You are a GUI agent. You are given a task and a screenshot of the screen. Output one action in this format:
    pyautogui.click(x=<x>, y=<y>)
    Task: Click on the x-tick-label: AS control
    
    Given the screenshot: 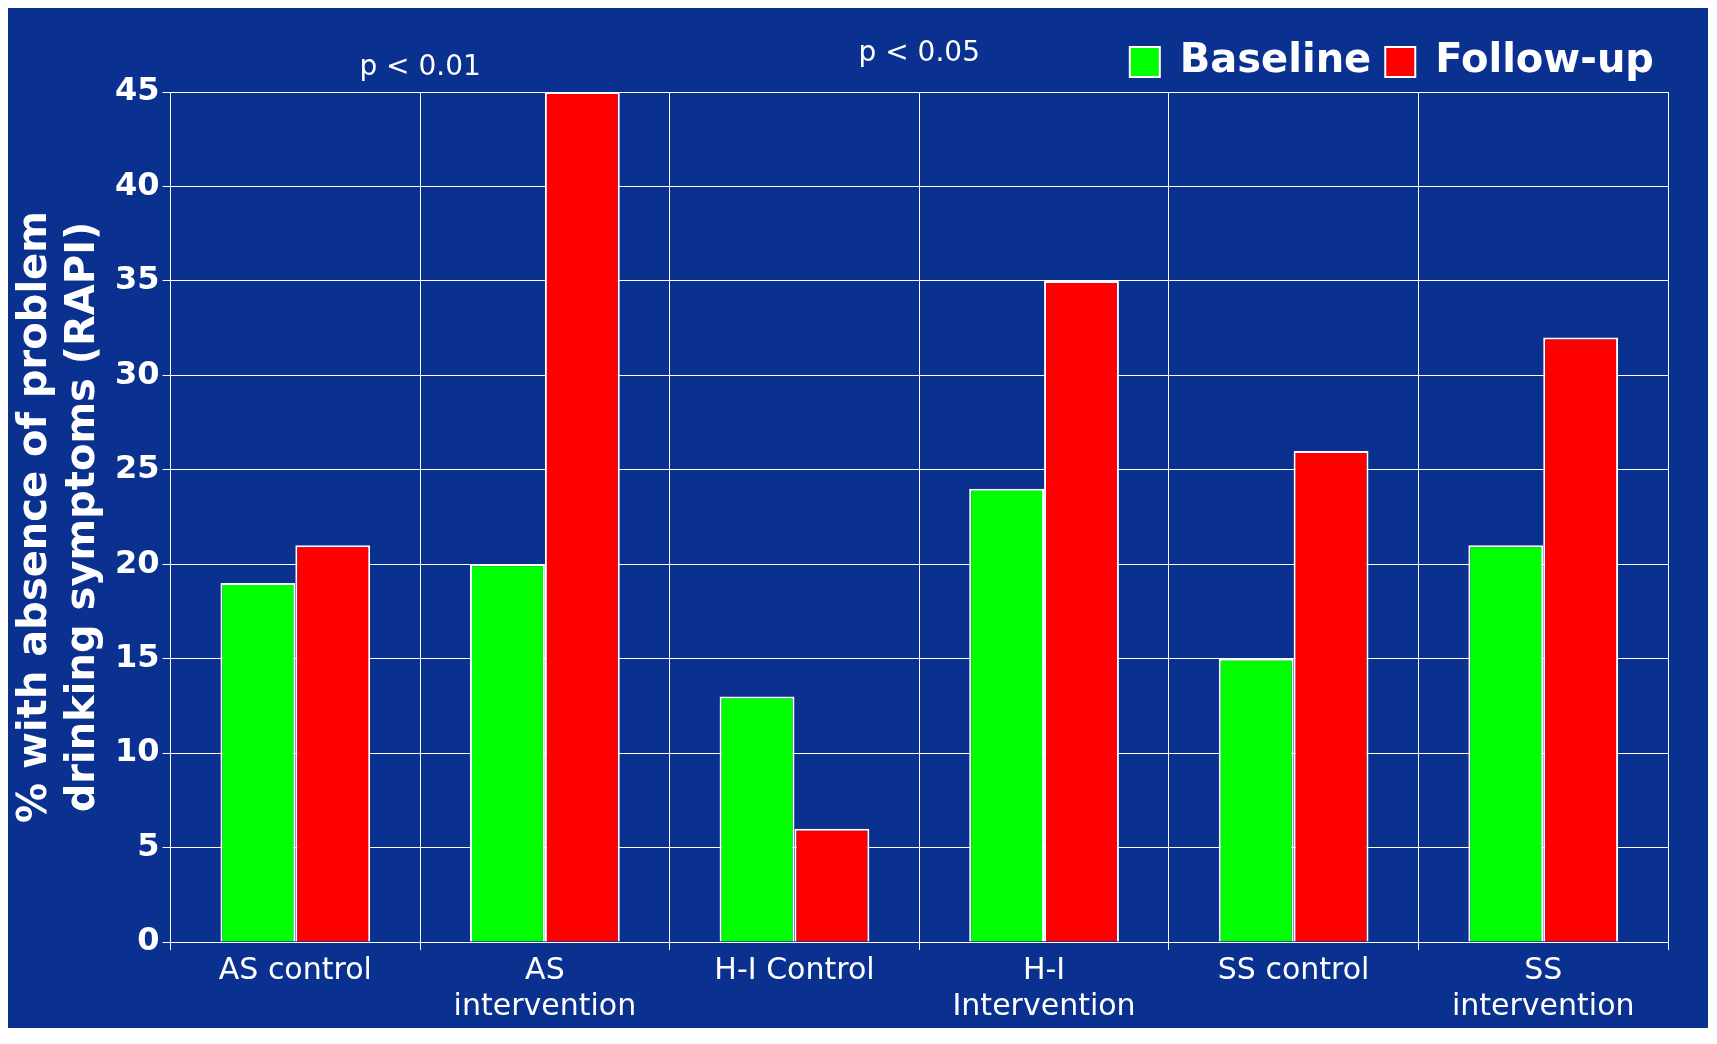 What is the action you would take?
    pyautogui.click(x=295, y=968)
    